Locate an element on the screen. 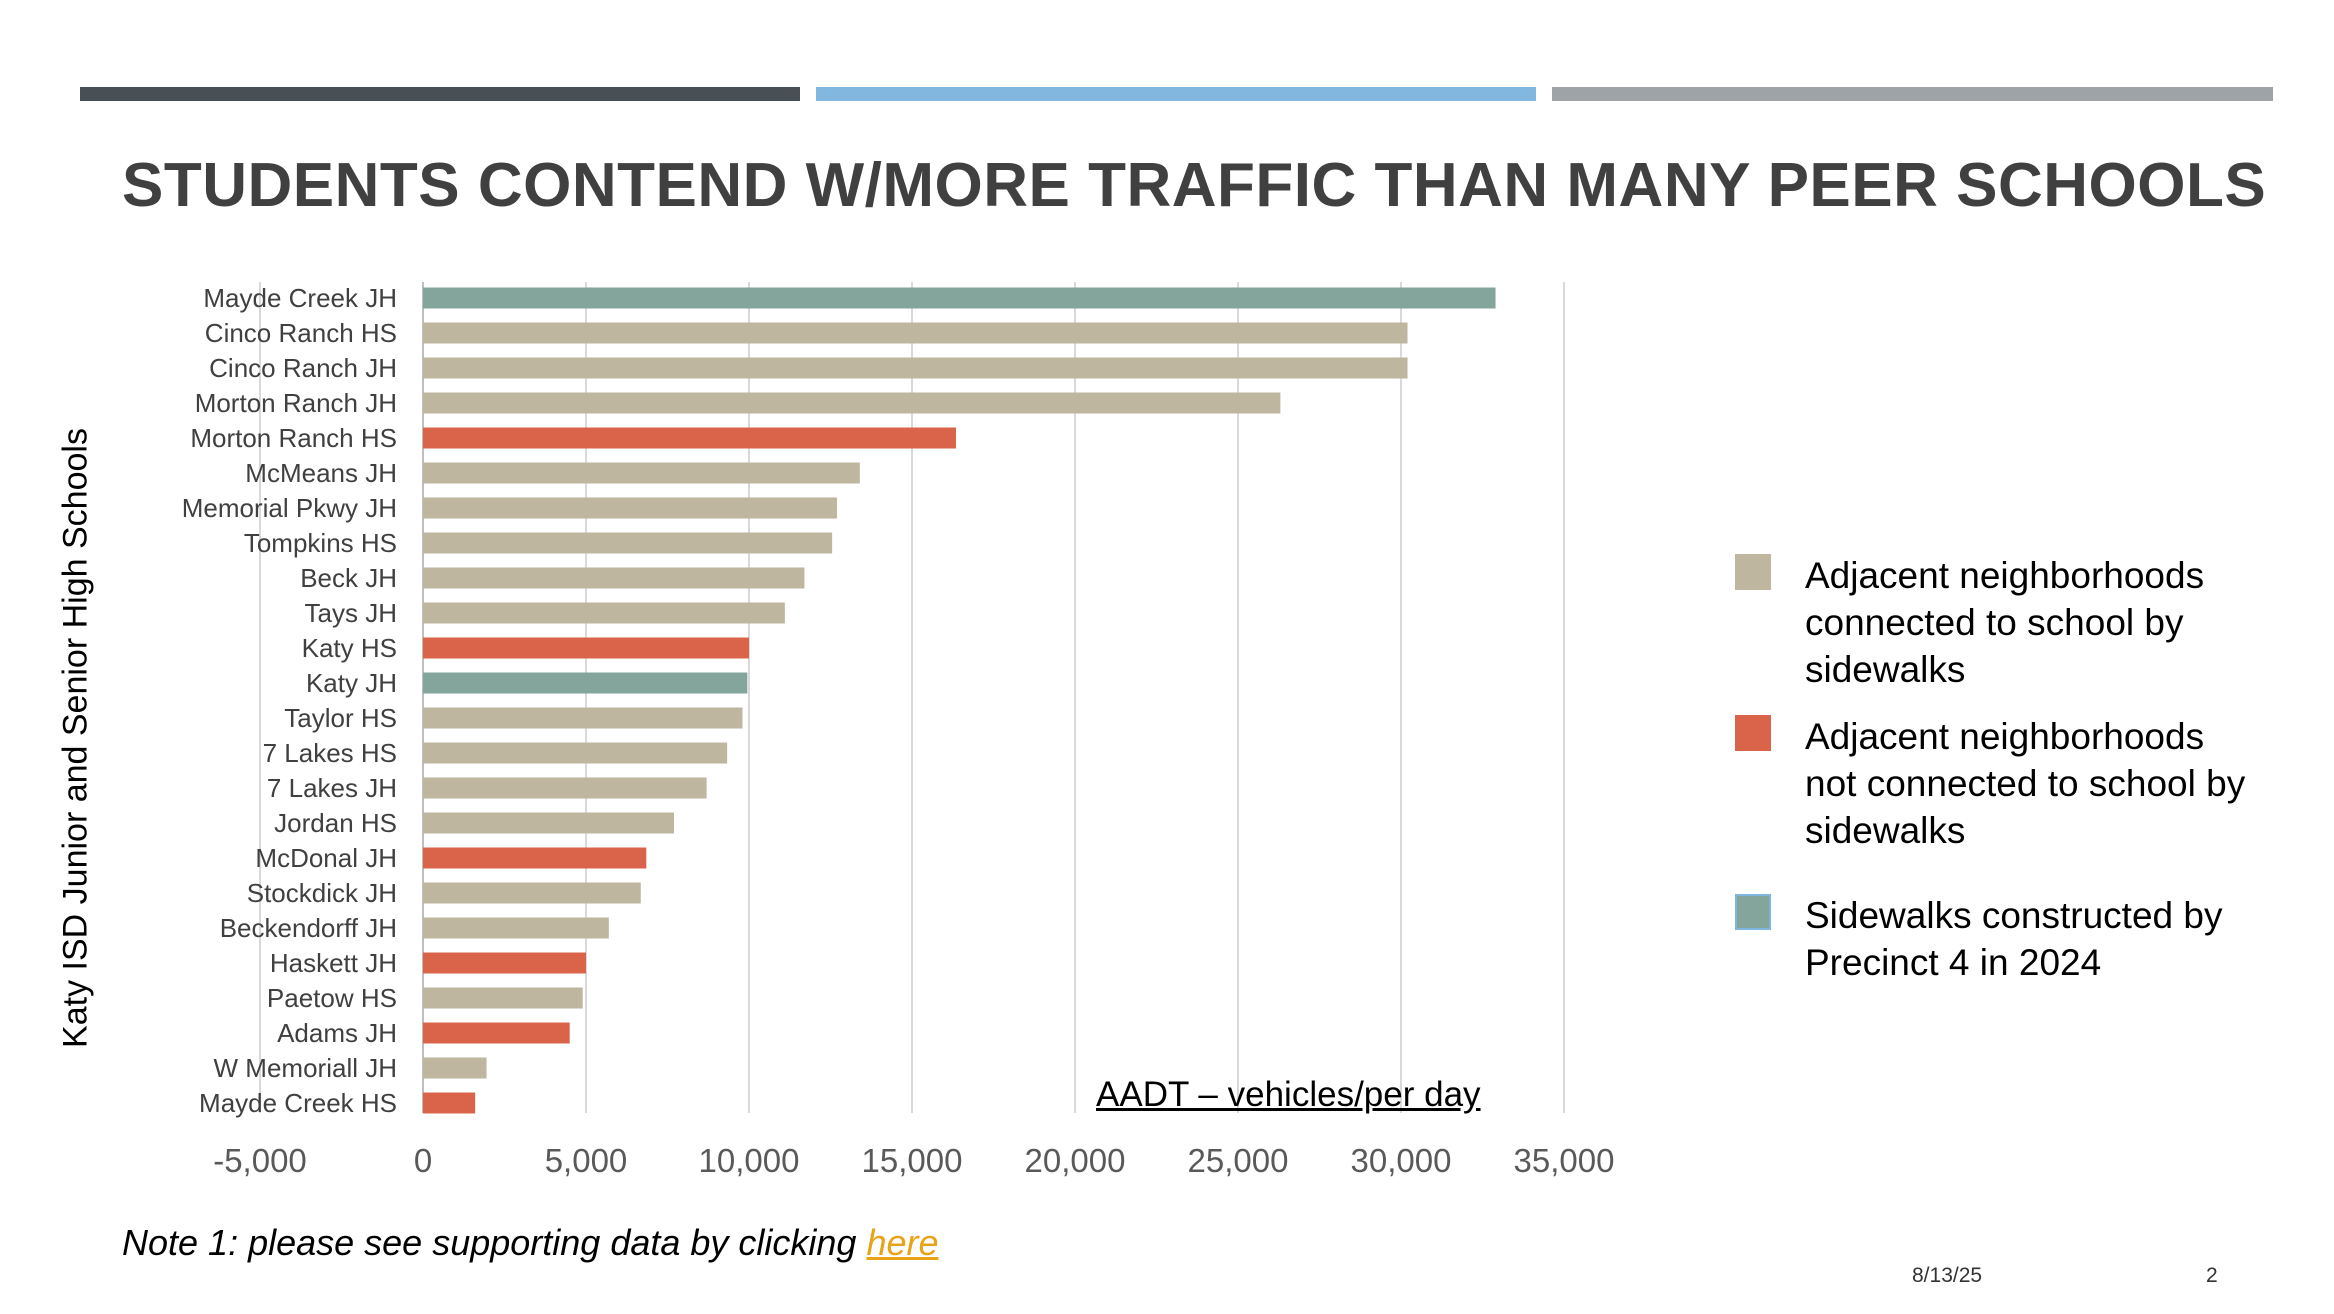 The width and height of the screenshot is (2334, 1314). x-tick-label: 25,000 is located at coordinates (1238, 1160).